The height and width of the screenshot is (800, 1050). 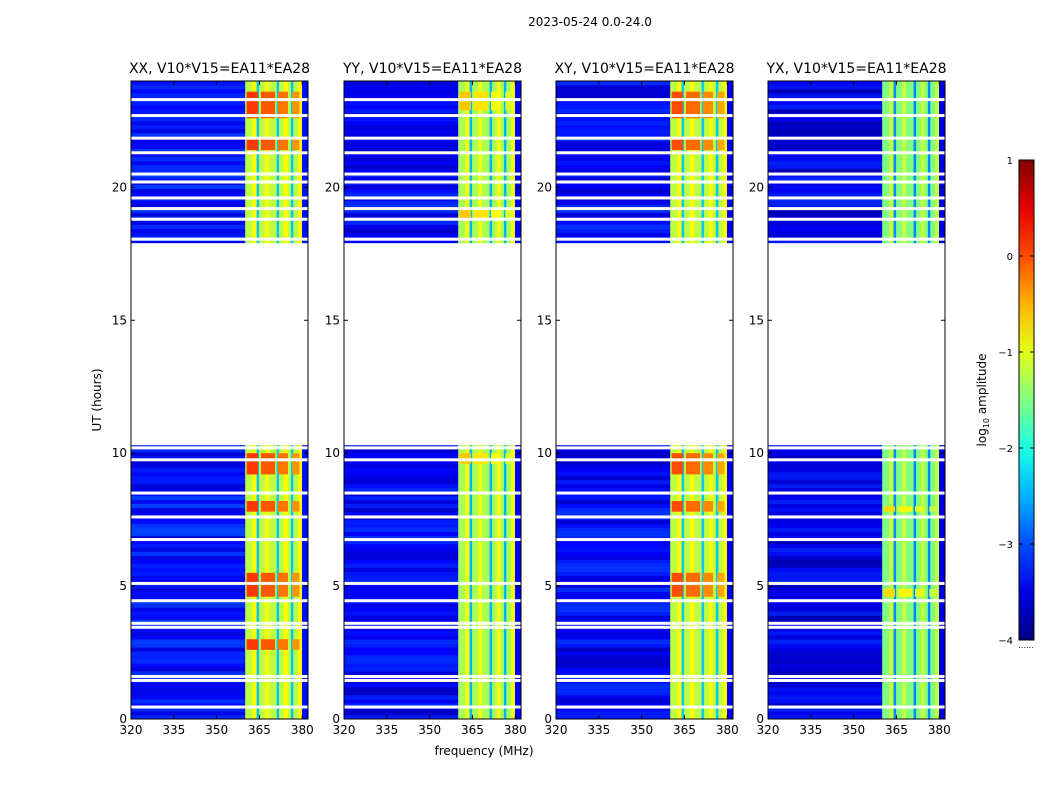 I want to click on colorbar-gradient, so click(x=1026, y=400).